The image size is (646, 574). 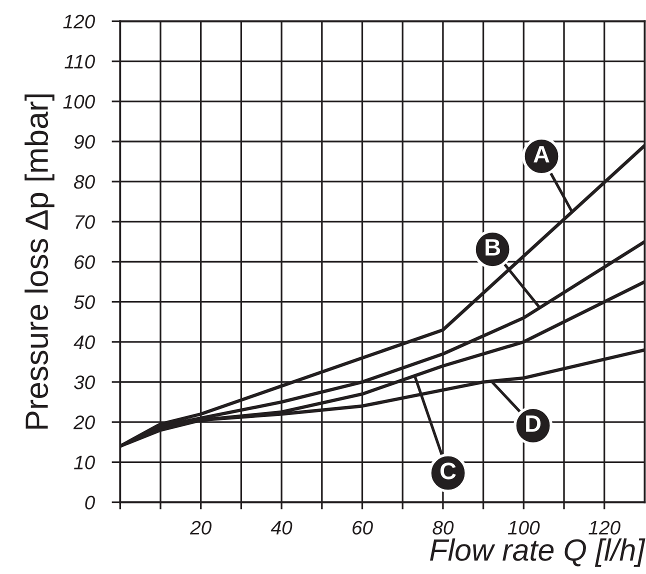 What do you see at coordinates (604, 527) in the screenshot?
I see `x-tick-label: 120` at bounding box center [604, 527].